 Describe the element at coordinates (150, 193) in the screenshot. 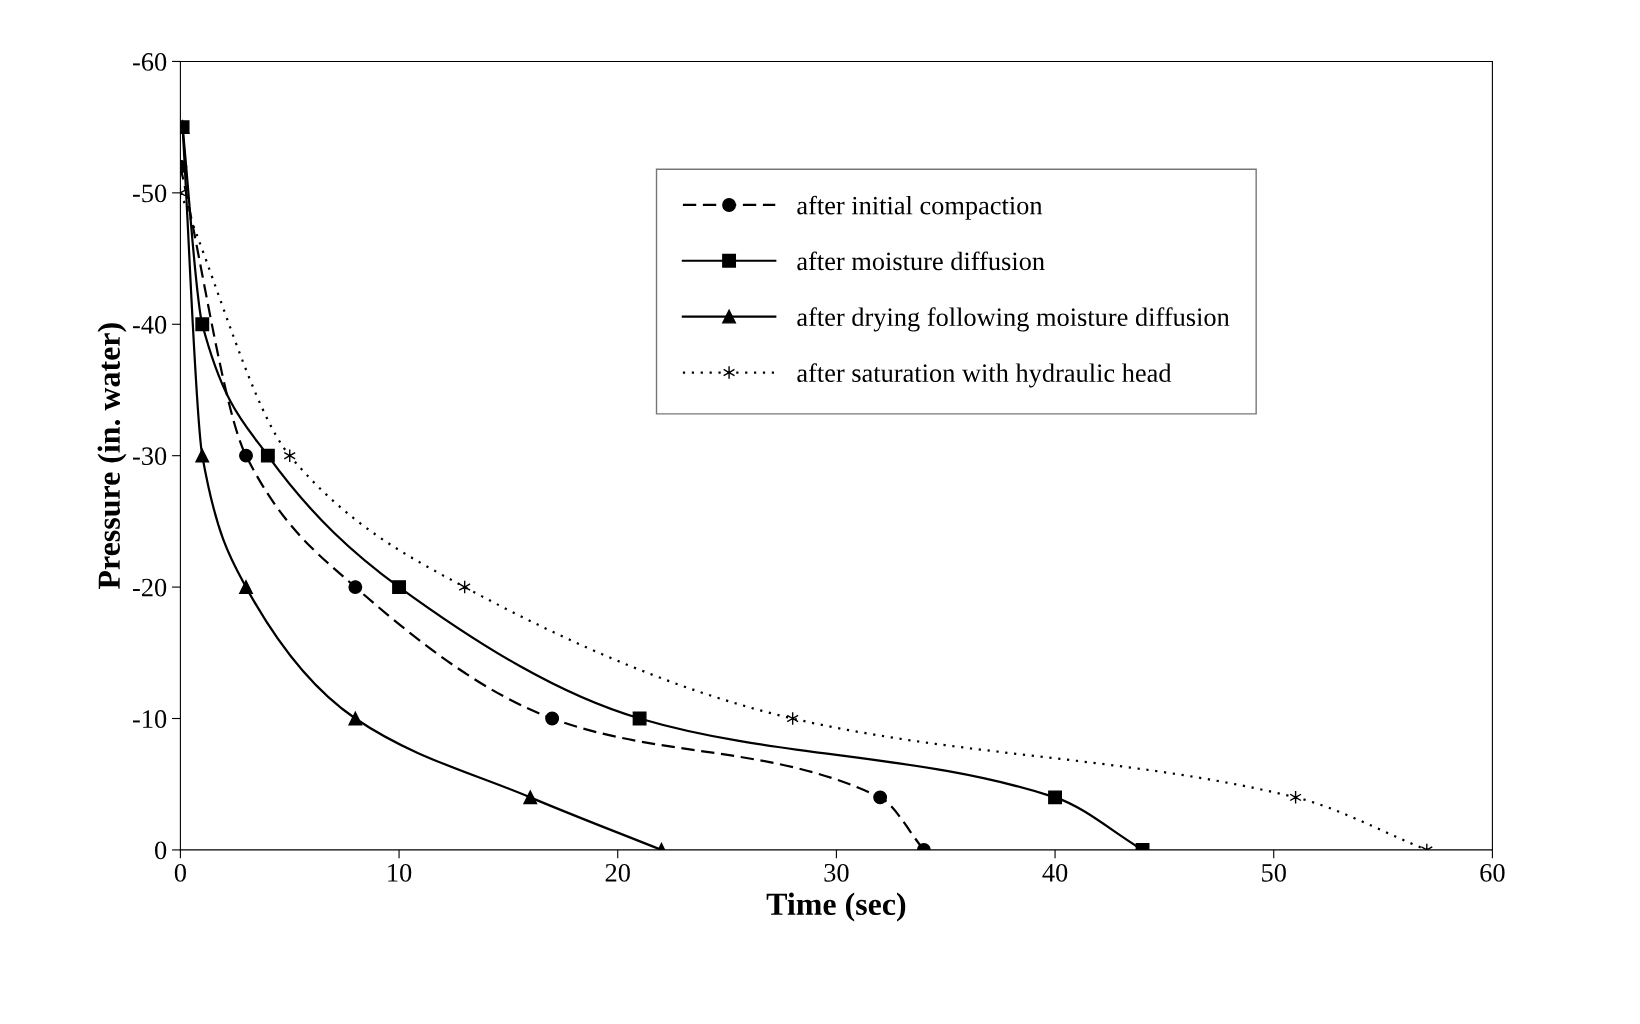

I see `y-tick-label: -50` at that location.